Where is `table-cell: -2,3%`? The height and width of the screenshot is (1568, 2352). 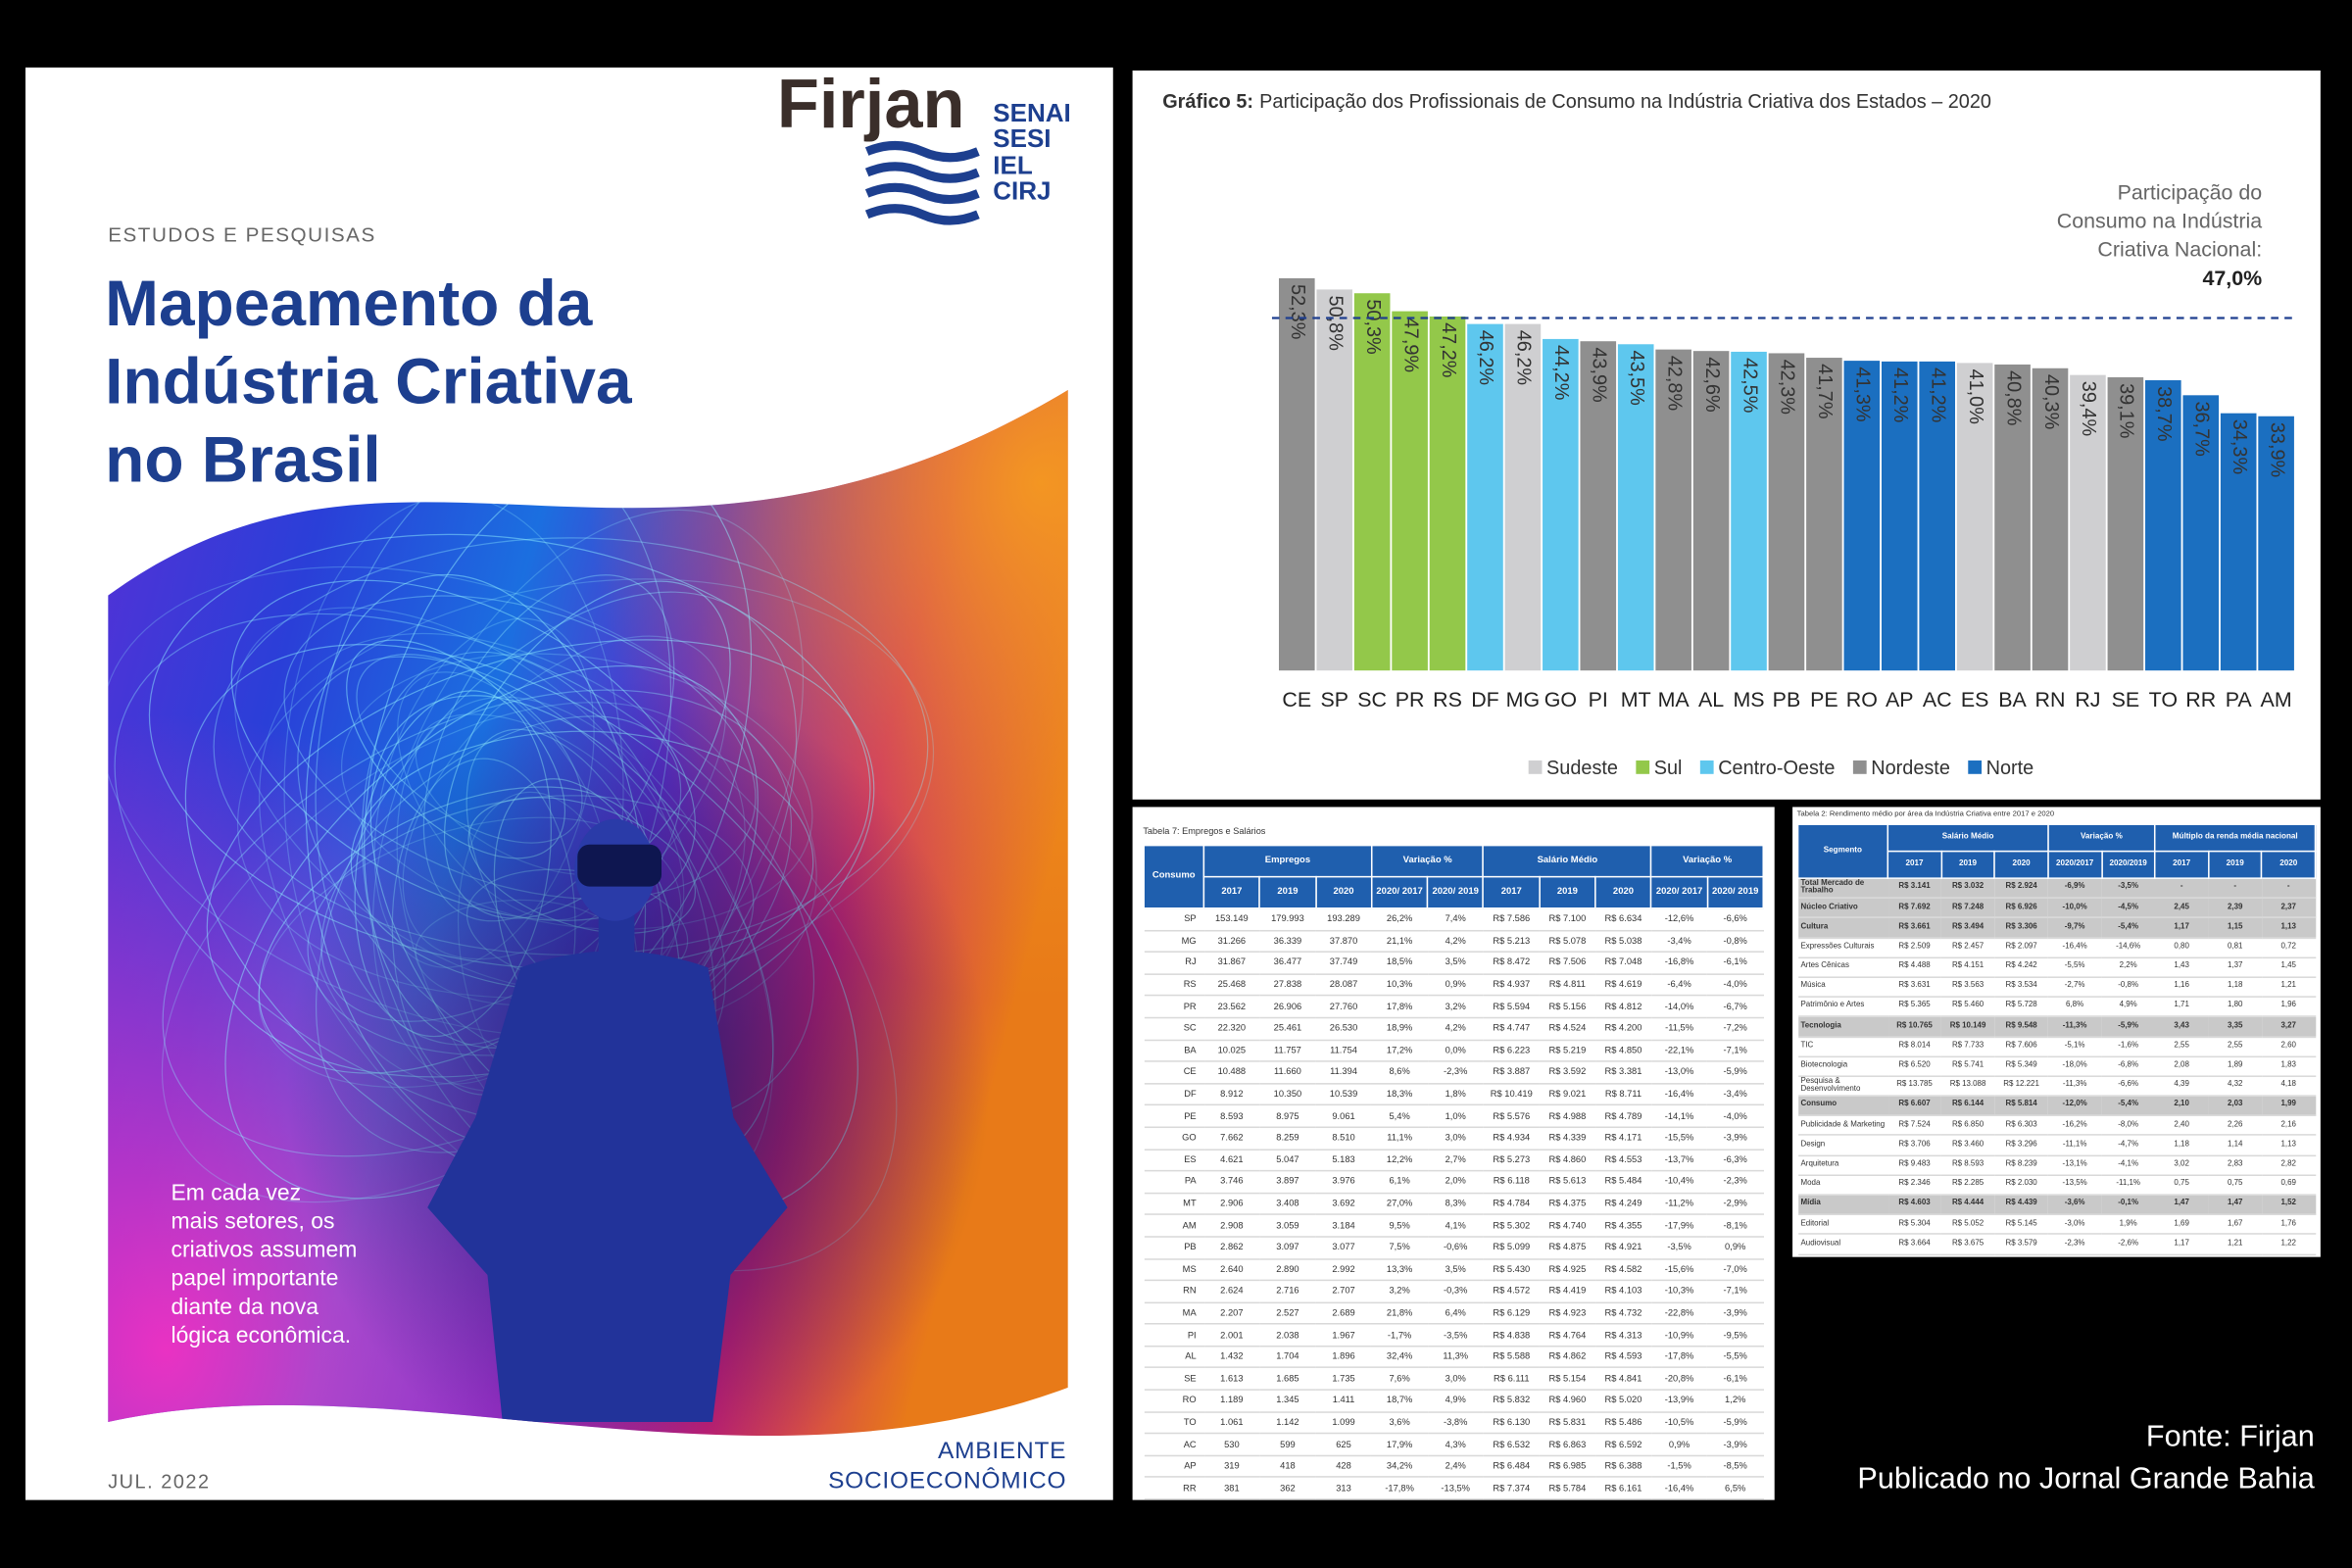
table-cell: -2,3% is located at coordinates (1735, 1182).